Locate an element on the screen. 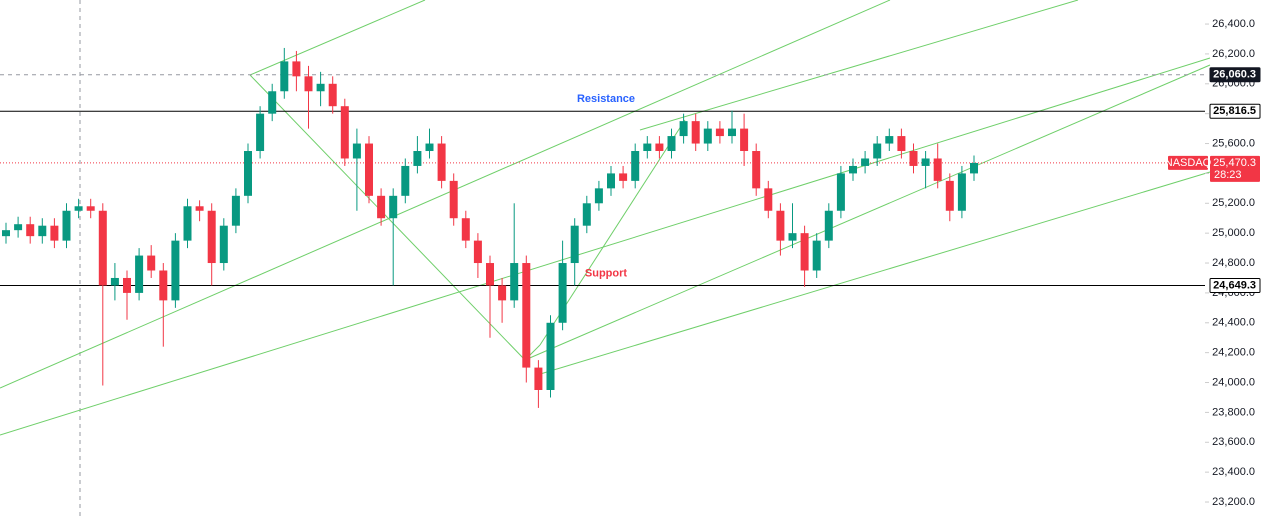 The width and height of the screenshot is (1262, 518). y-tick-label: 23,800.0 is located at coordinates (1233, 412).